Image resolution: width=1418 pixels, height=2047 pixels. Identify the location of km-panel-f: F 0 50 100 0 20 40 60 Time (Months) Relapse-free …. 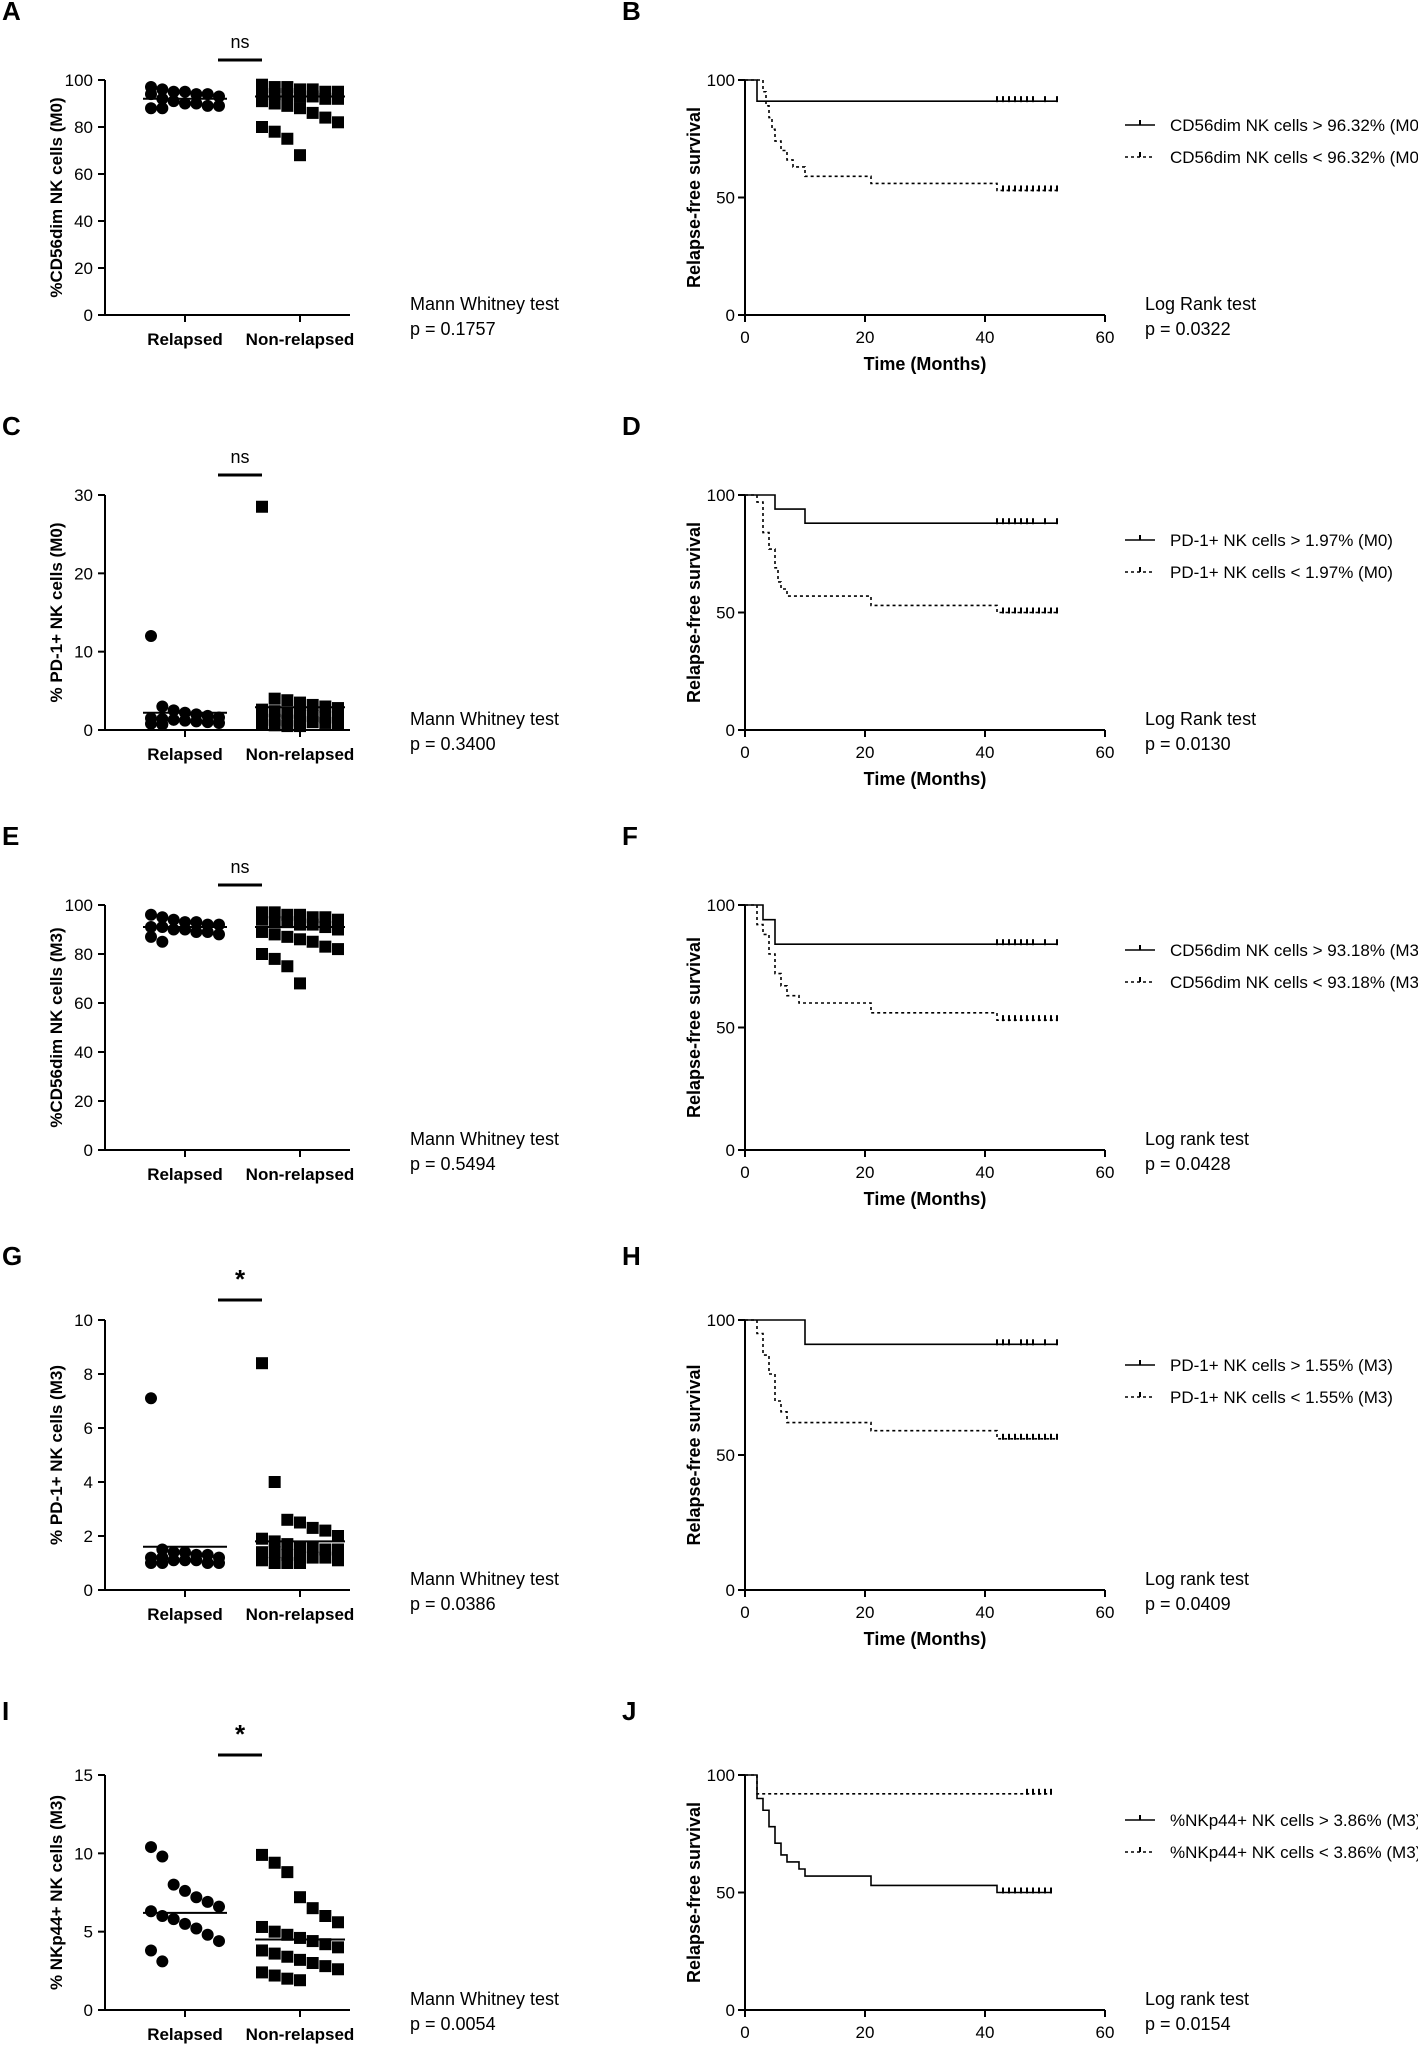
(1020, 1015).